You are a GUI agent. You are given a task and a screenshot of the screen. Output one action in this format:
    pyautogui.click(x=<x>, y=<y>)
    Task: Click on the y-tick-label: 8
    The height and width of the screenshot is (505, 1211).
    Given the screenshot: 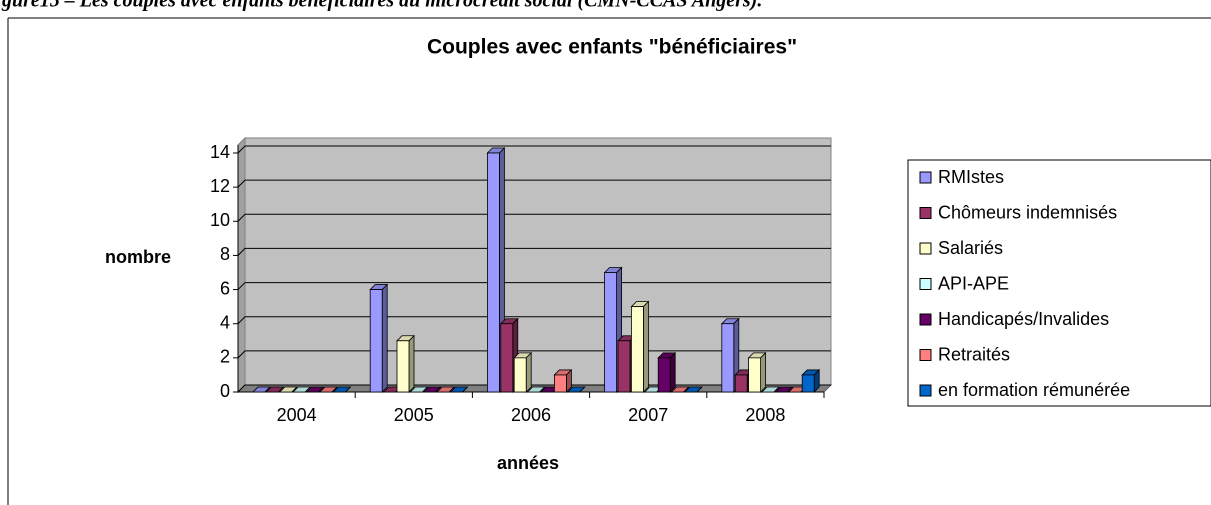 What is the action you would take?
    pyautogui.click(x=225, y=254)
    